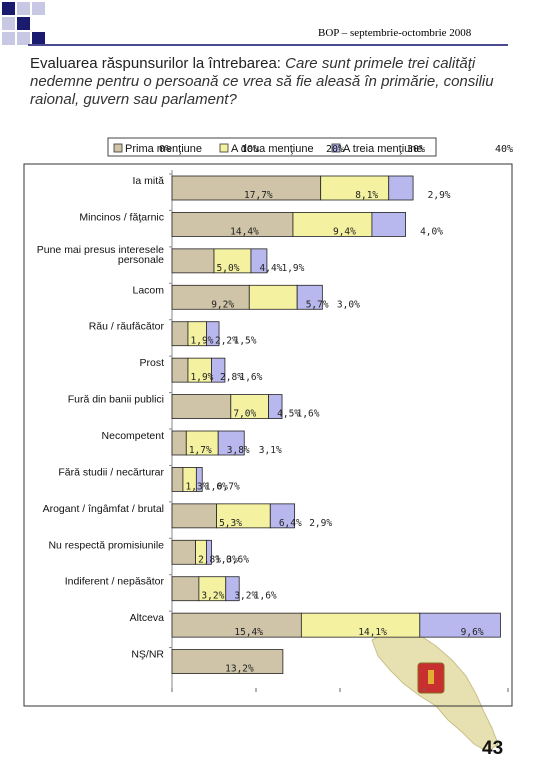  Describe the element at coordinates (268, 45) in the screenshot. I see `header-rule` at that location.